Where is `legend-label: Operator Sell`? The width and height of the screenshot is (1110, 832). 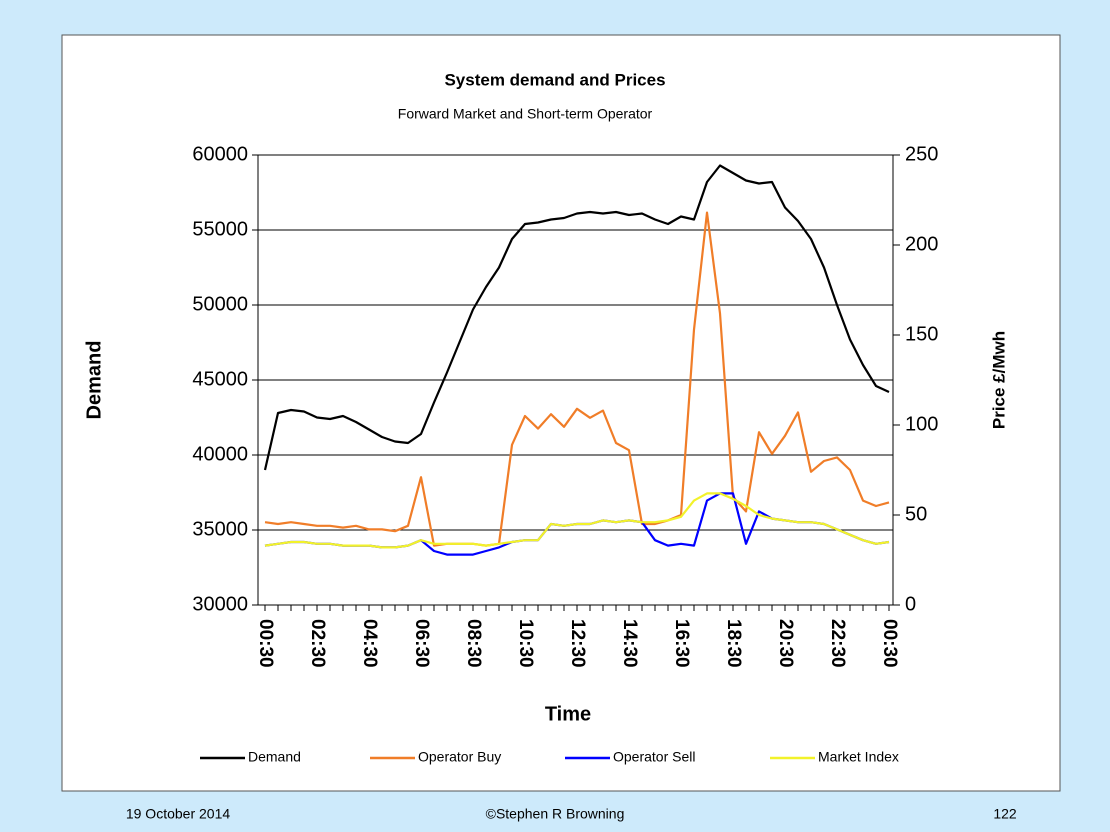
legend-label: Operator Sell is located at coordinates (654, 757).